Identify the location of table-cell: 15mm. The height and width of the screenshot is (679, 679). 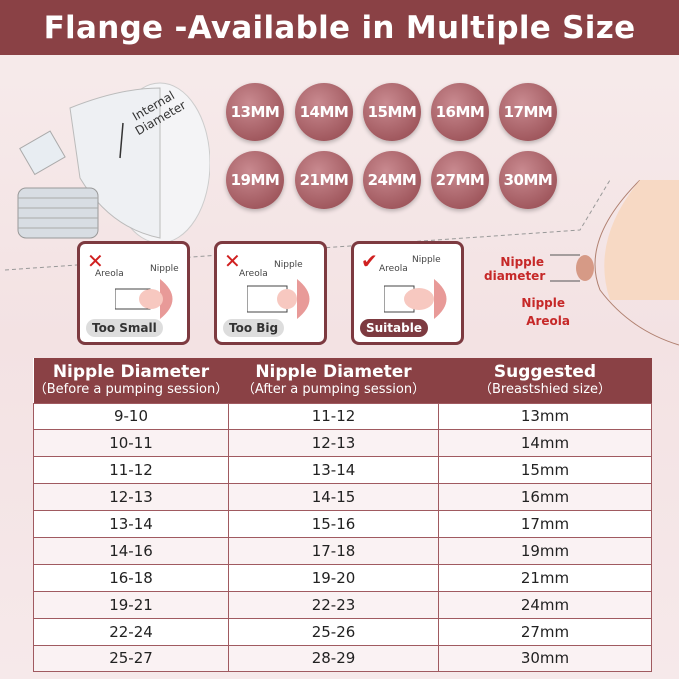
(545, 470).